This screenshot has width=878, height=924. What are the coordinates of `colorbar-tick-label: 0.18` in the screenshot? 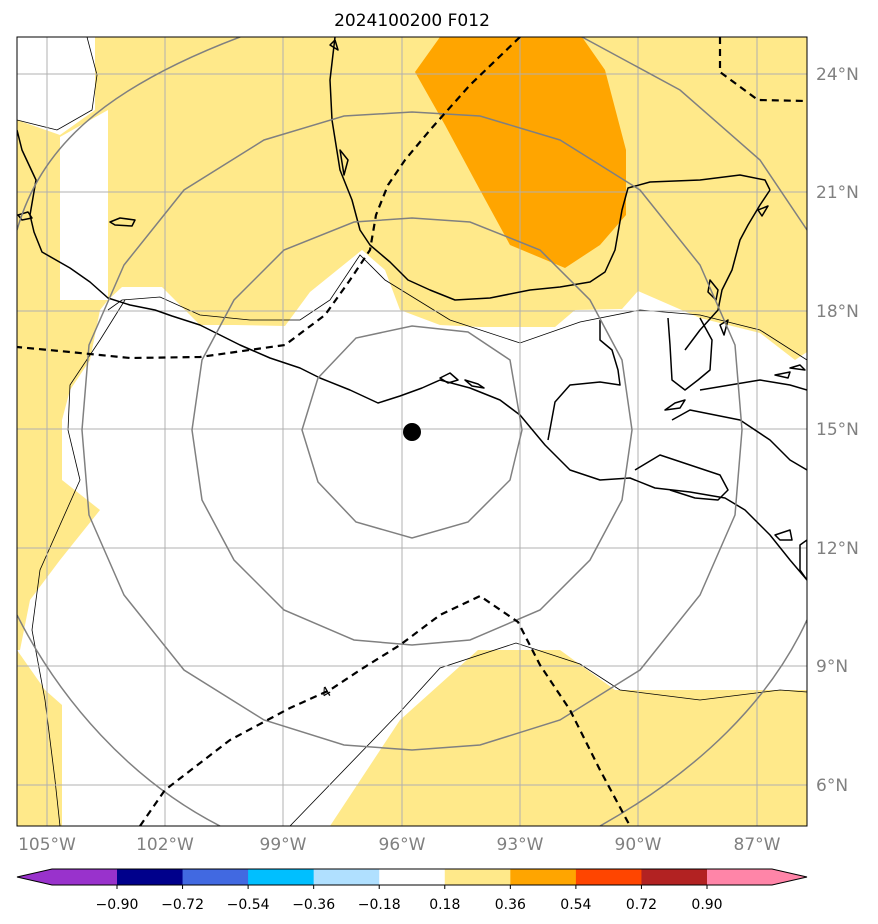 It's located at (444, 905).